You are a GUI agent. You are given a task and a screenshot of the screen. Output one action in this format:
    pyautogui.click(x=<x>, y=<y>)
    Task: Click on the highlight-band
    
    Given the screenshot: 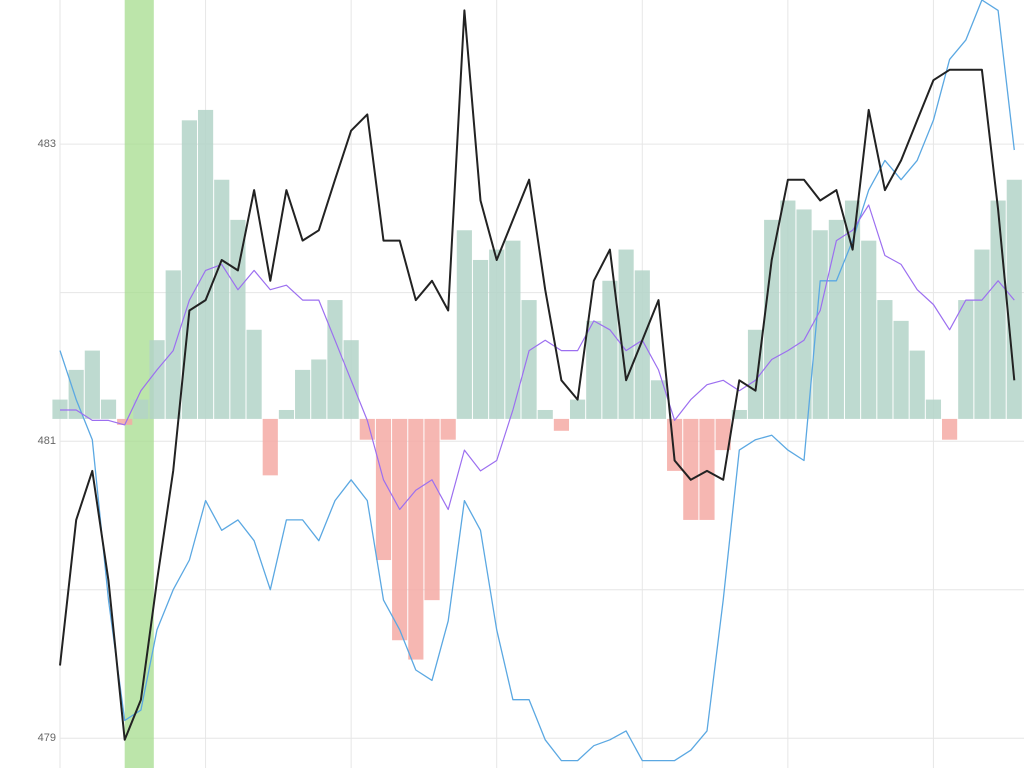 What is the action you would take?
    pyautogui.click(x=139, y=384)
    